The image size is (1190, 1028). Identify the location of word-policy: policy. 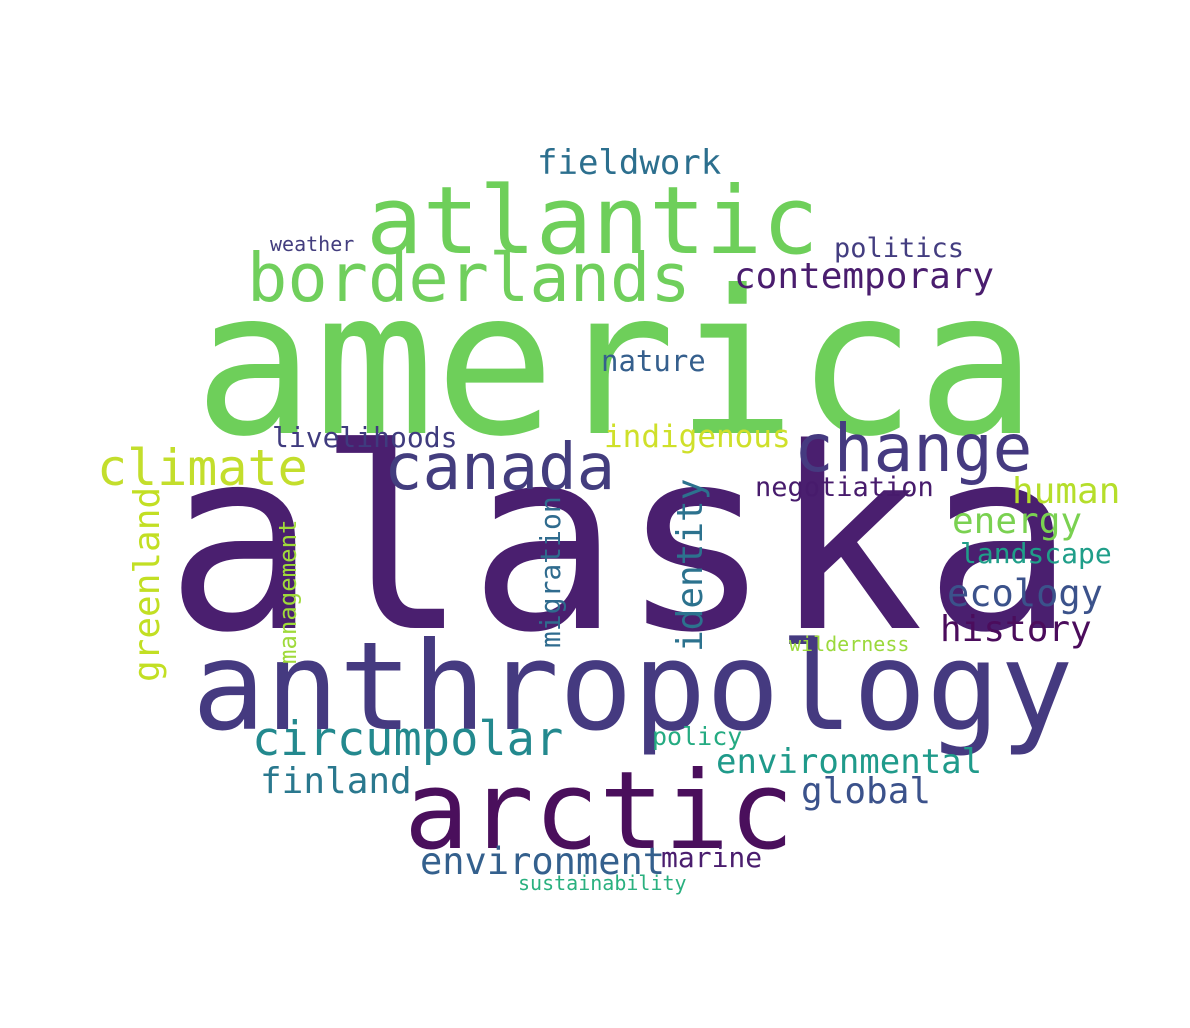
(697, 736).